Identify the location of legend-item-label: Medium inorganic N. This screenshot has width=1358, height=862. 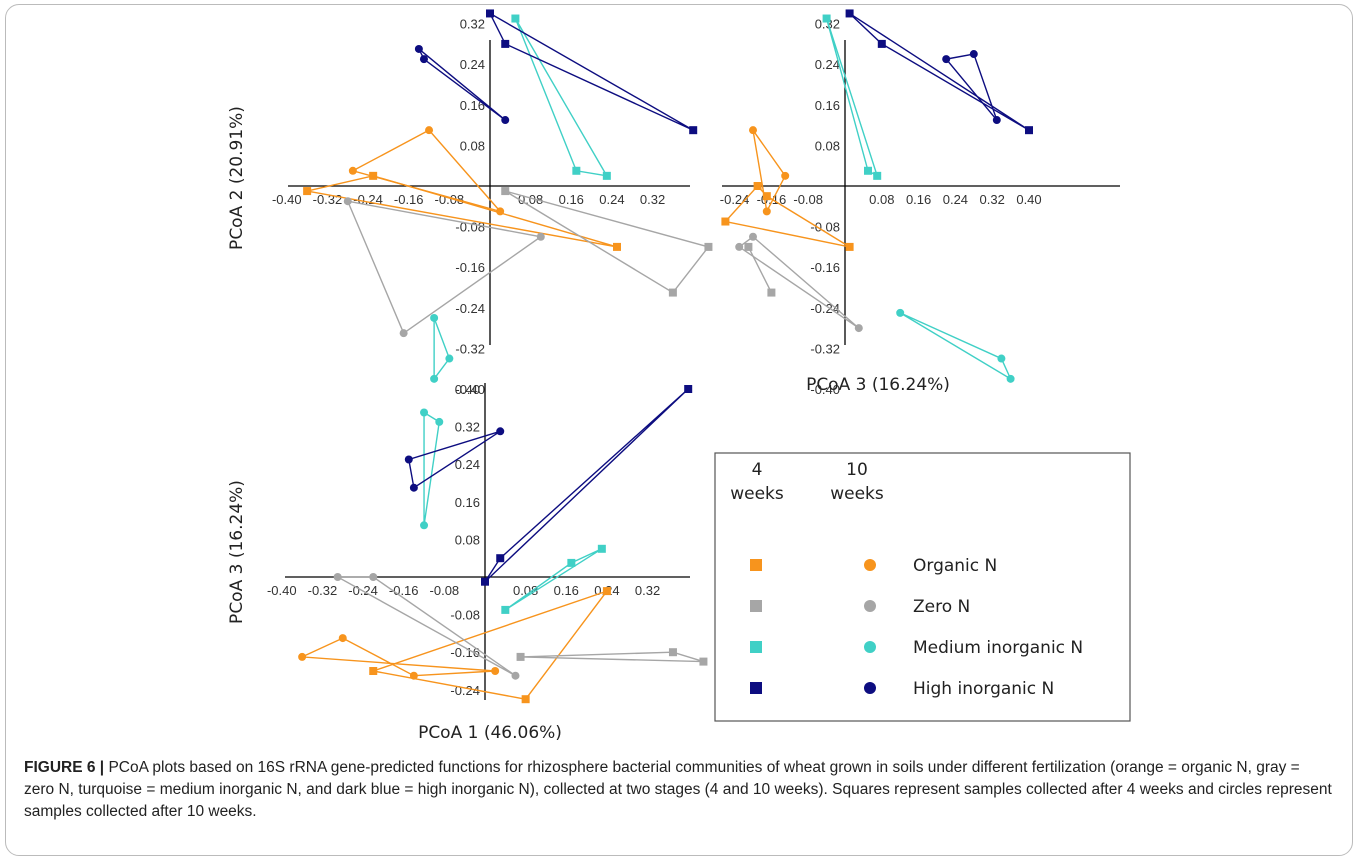
(998, 648).